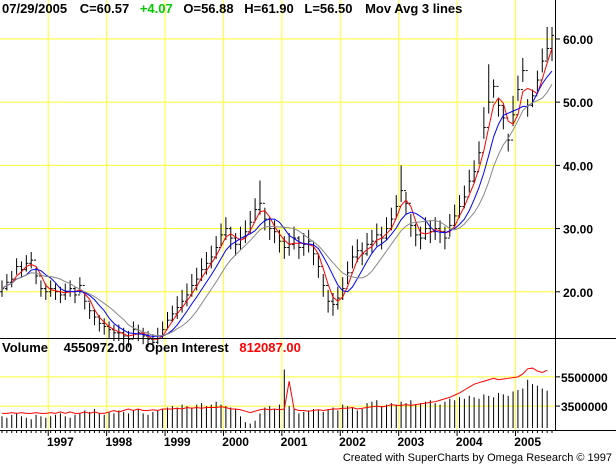  Describe the element at coordinates (277, 439) in the screenshot. I see `time-axis: 1997 1998 1999 2000 2001 2002 2003 2004 2005` at that location.